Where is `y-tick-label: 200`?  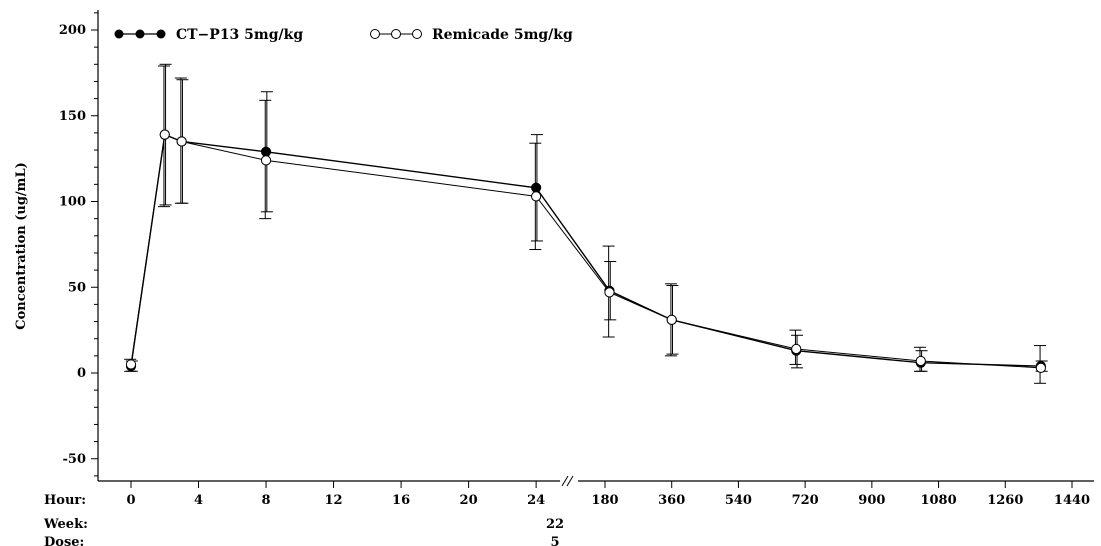
y-tick-label: 200 is located at coordinates (72, 30).